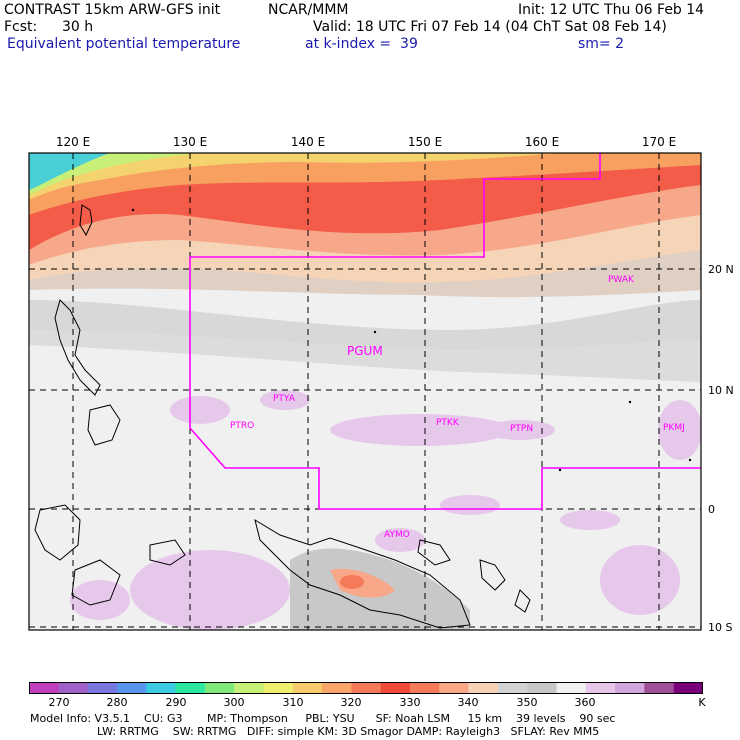  I want to click on station-ptkk: PTKK, so click(448, 423).